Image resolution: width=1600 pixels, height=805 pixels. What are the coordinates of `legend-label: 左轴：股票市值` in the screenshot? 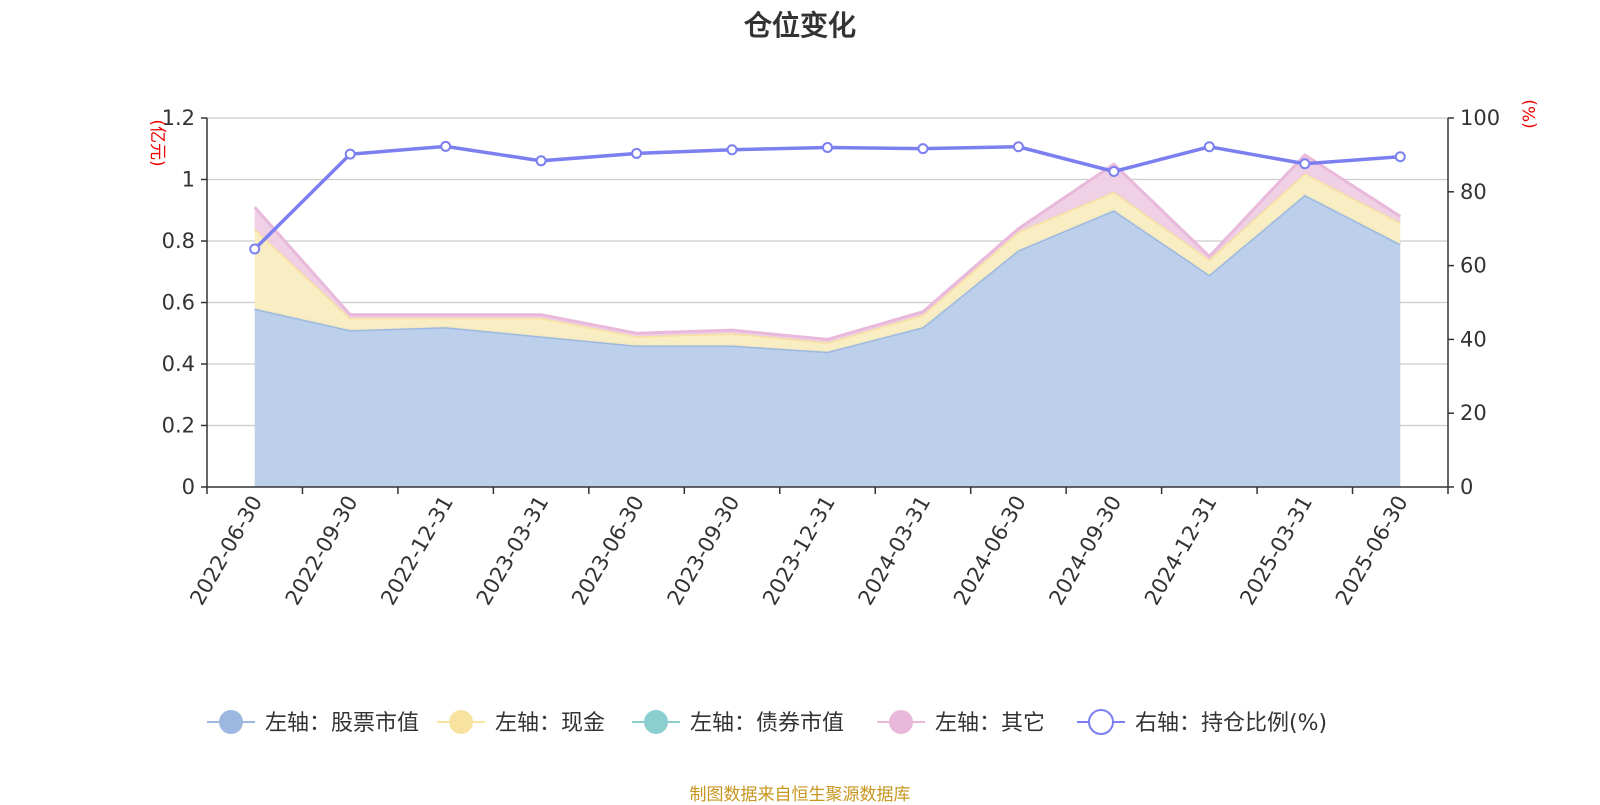 It's located at (342, 723).